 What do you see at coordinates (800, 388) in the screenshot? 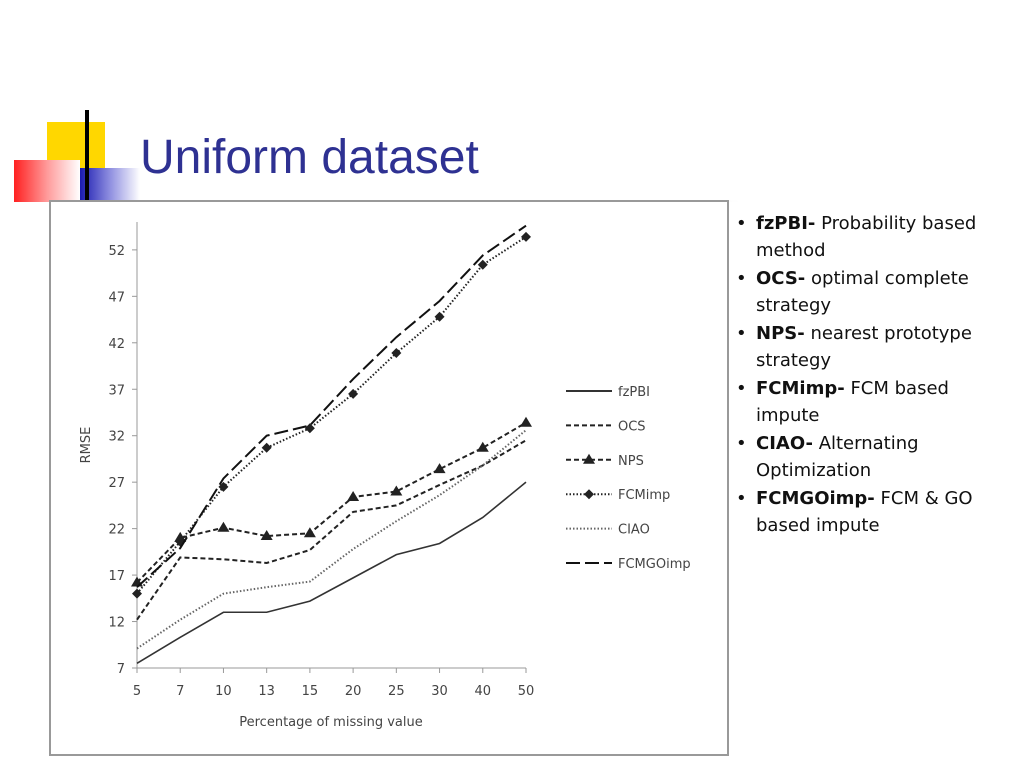
I see `bullet-term: FCMimp-` at bounding box center [800, 388].